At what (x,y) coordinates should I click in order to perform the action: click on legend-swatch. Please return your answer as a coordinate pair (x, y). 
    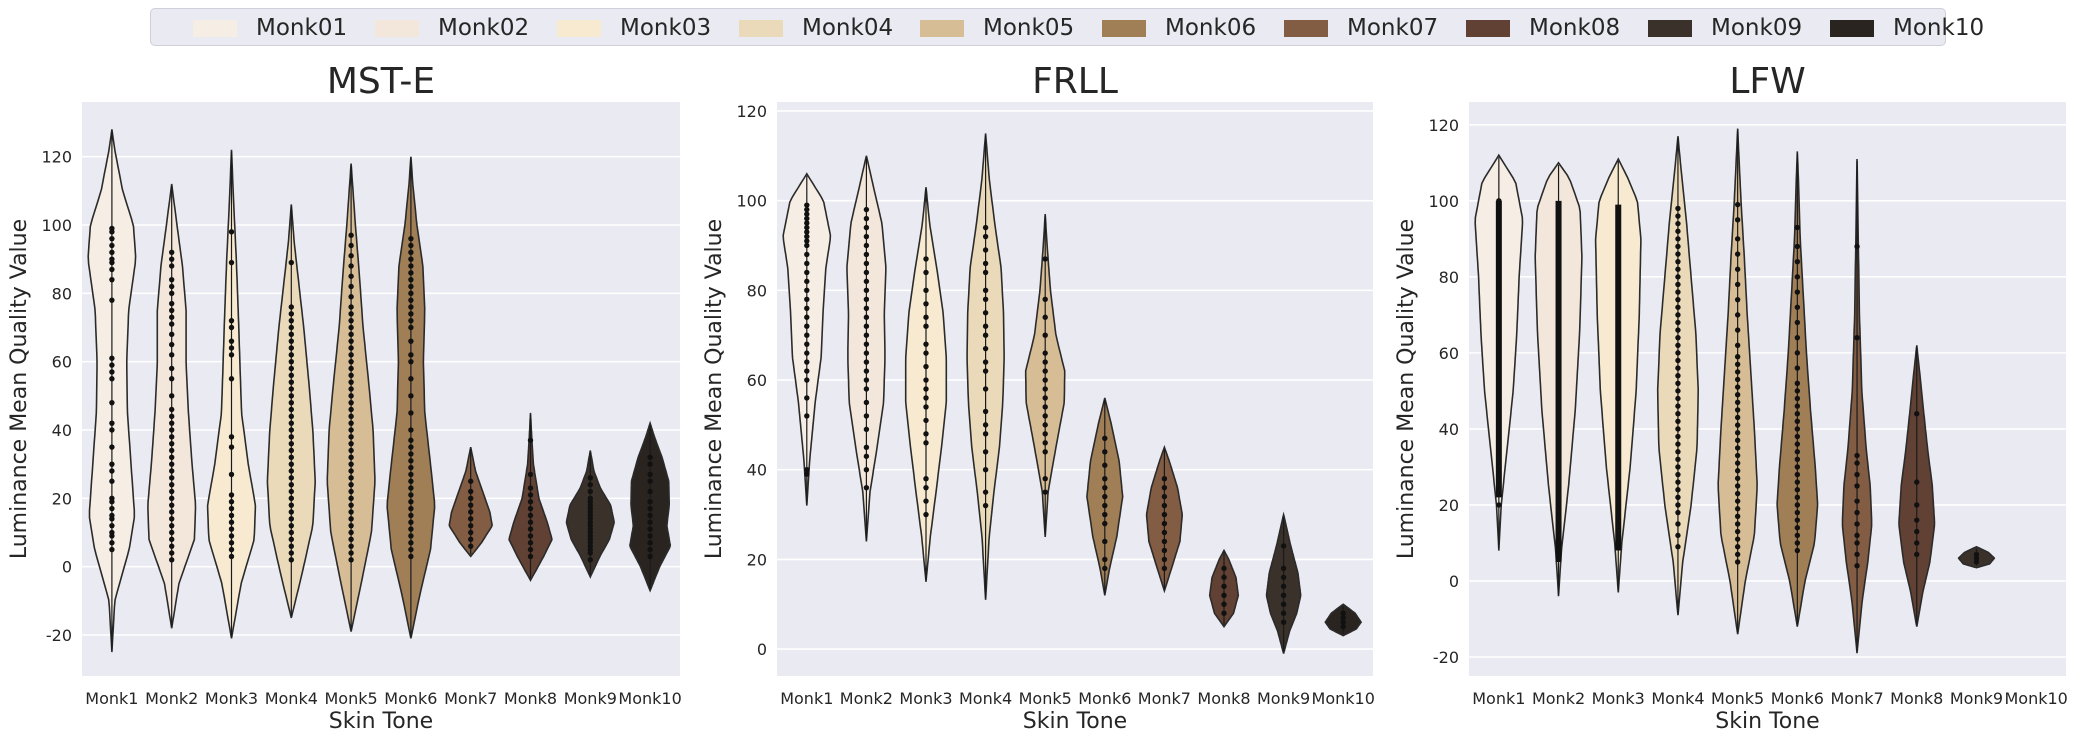
    Looking at the image, I should click on (215, 28).